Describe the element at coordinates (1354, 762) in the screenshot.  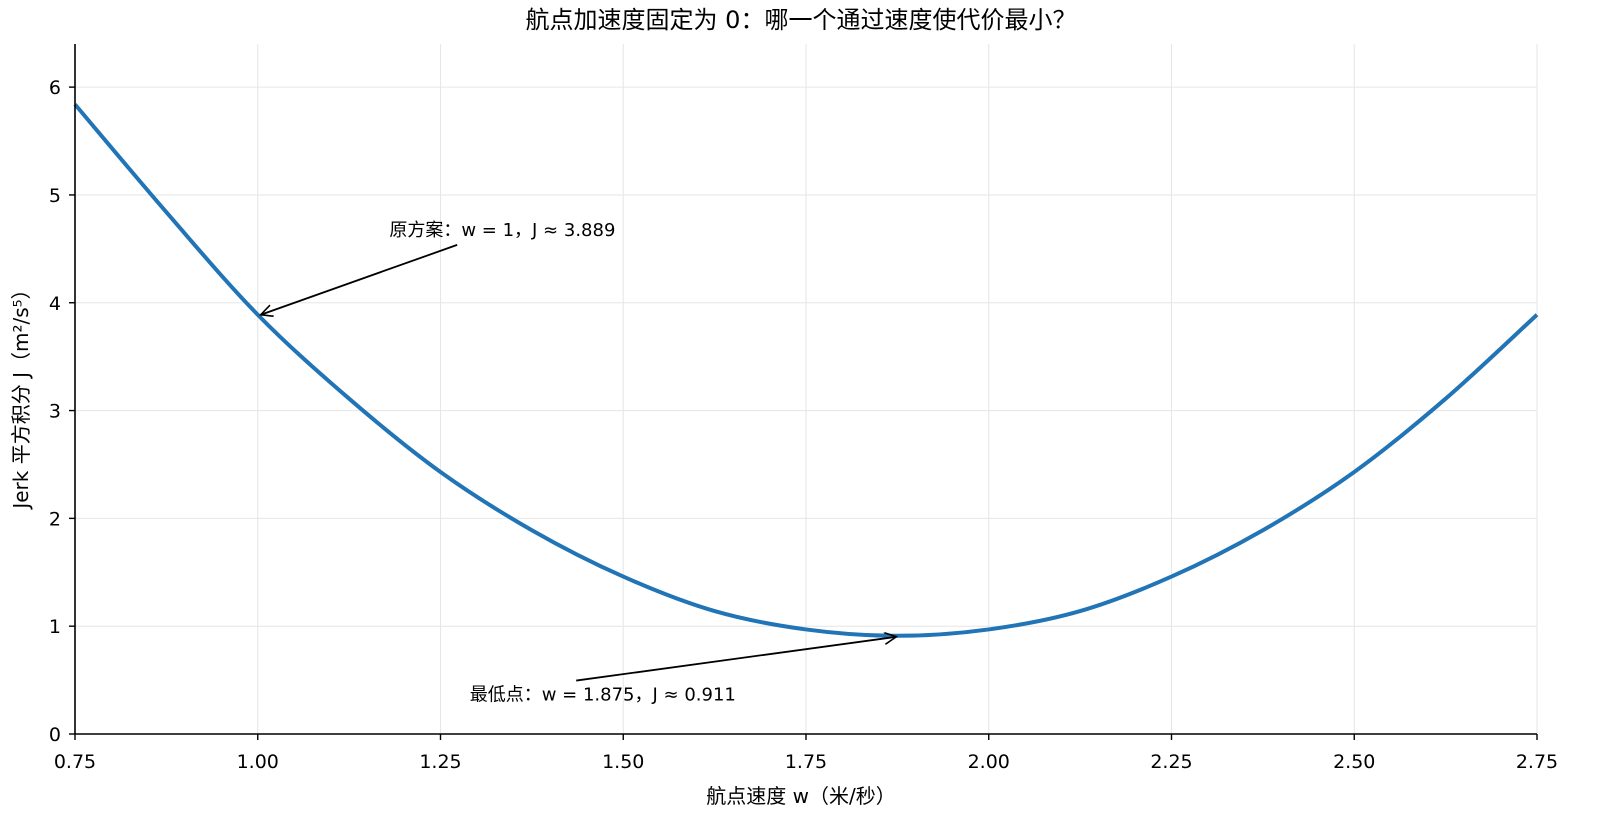
I see `x-tick-label: 2.50` at that location.